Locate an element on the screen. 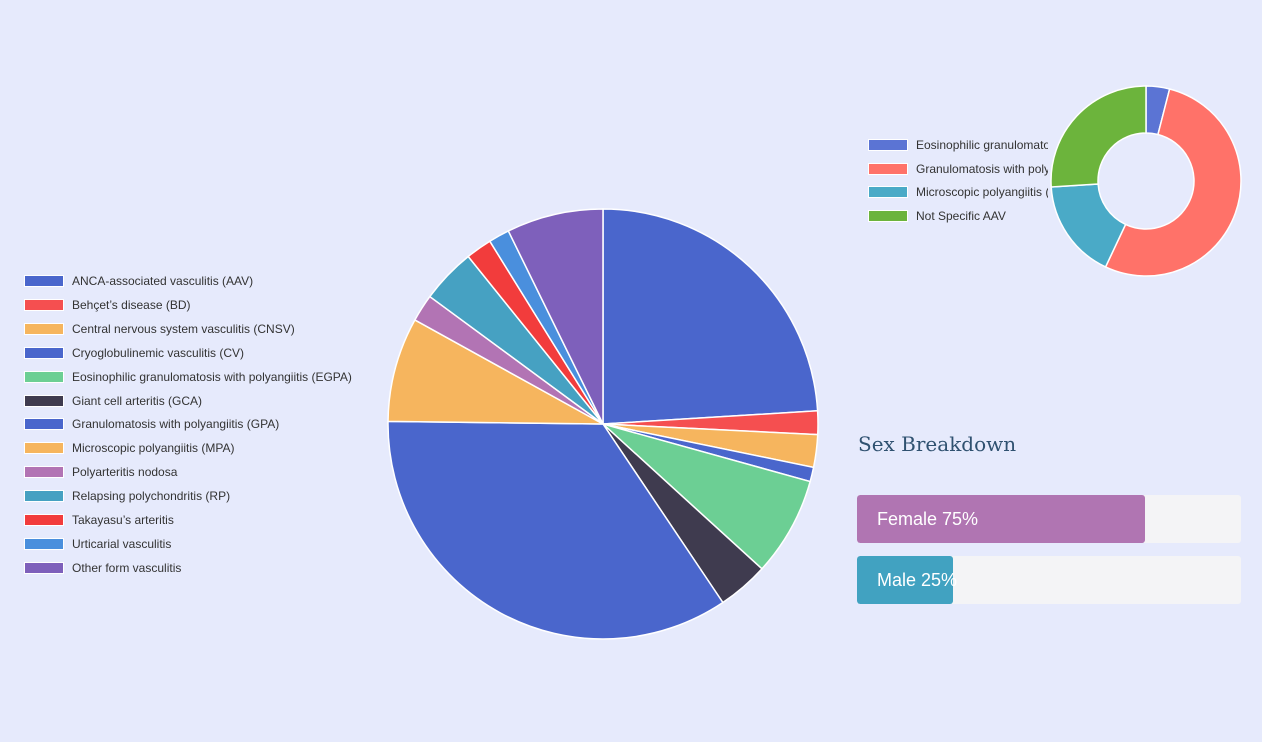 The image size is (1262, 742). main-pie-slice-other-form-vasculitis is located at coordinates (555, 316).